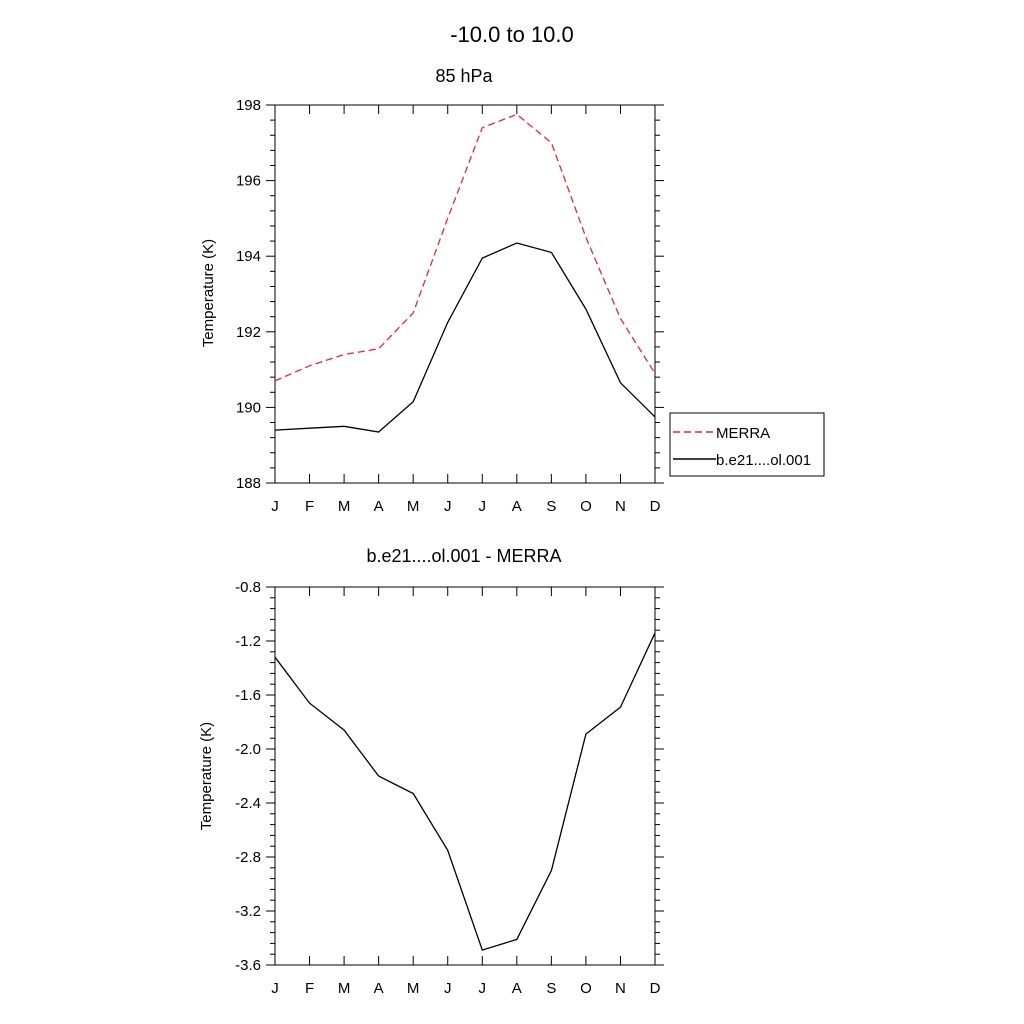 The width and height of the screenshot is (1024, 1024). Describe the element at coordinates (463, 556) in the screenshot. I see `panel-title: b.e21....ol.001 - MERRA` at that location.